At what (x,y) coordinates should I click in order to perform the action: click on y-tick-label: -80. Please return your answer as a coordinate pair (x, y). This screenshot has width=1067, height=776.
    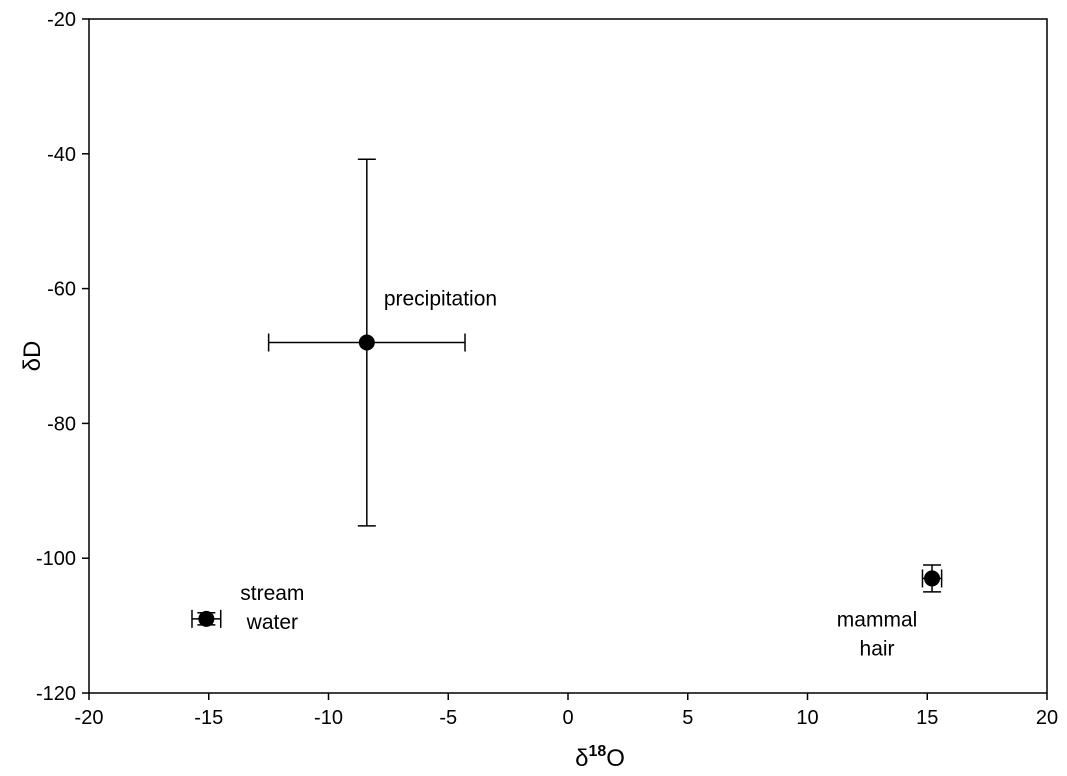
    Looking at the image, I should click on (61, 424).